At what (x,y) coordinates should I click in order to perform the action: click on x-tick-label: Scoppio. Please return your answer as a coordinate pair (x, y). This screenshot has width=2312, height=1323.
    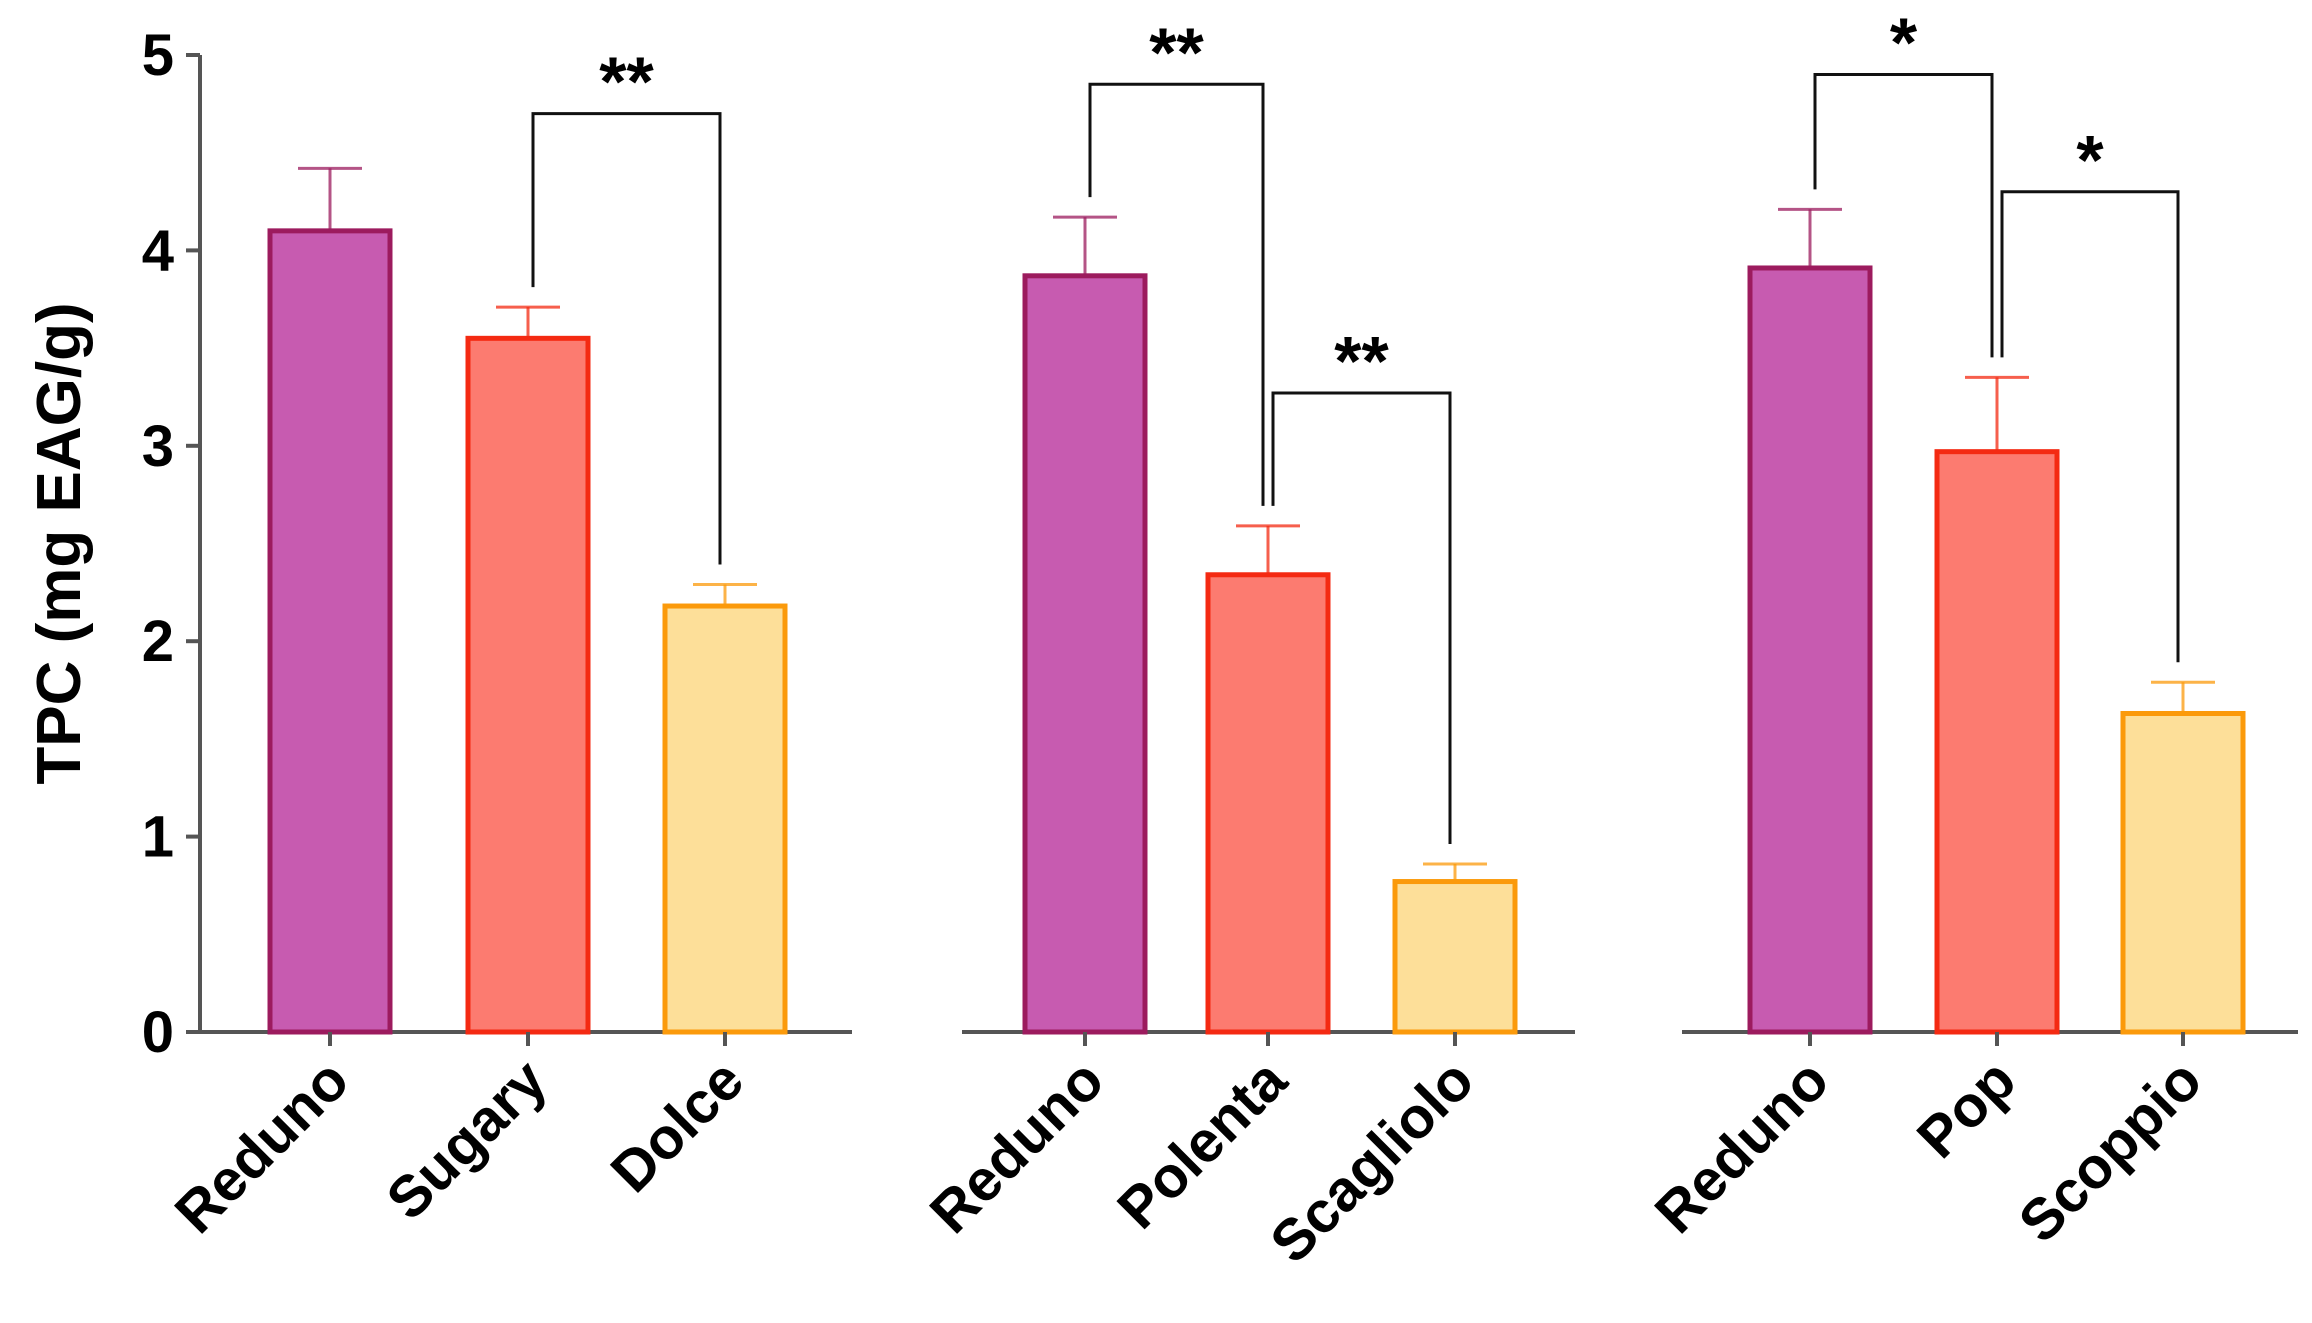
    Looking at the image, I should click on (2110, 1151).